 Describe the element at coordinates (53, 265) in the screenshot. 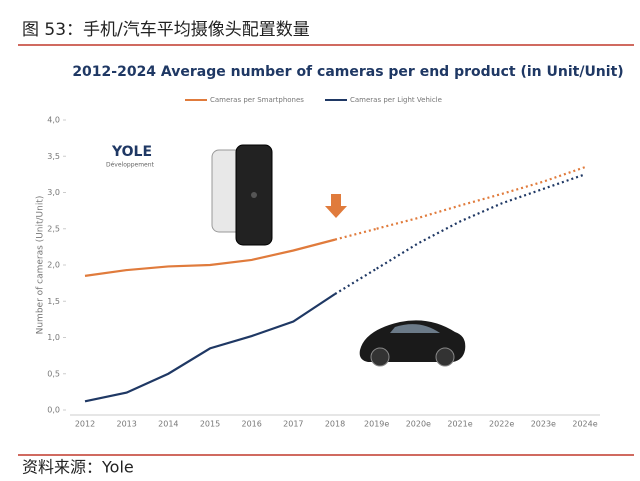

I see `y-tick-label: 2,0` at that location.